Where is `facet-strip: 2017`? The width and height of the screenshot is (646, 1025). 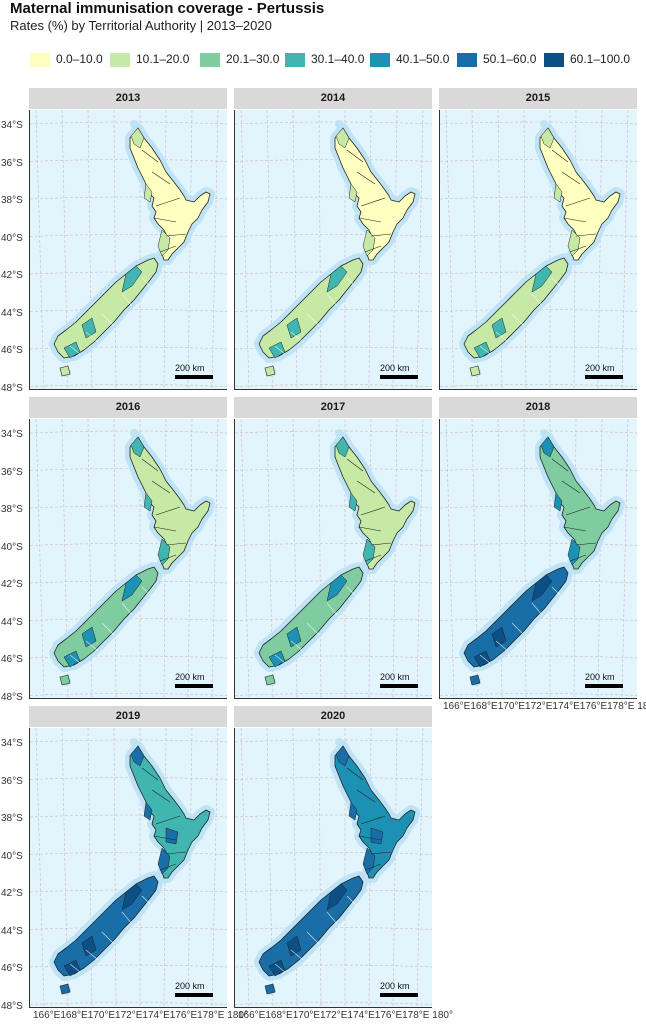
facet-strip: 2017 is located at coordinates (333, 408).